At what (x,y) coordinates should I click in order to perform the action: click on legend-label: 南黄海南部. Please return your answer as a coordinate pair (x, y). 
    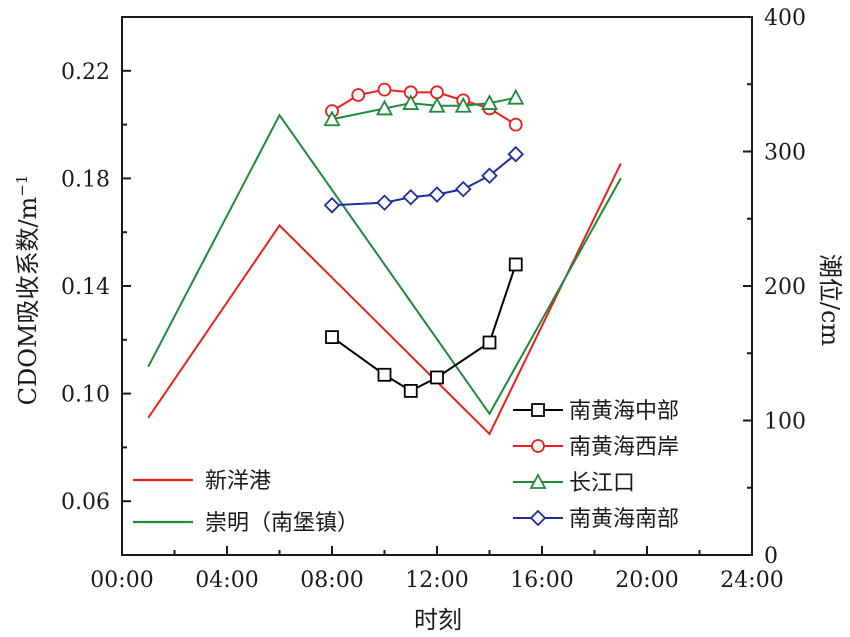
    Looking at the image, I should click on (624, 519).